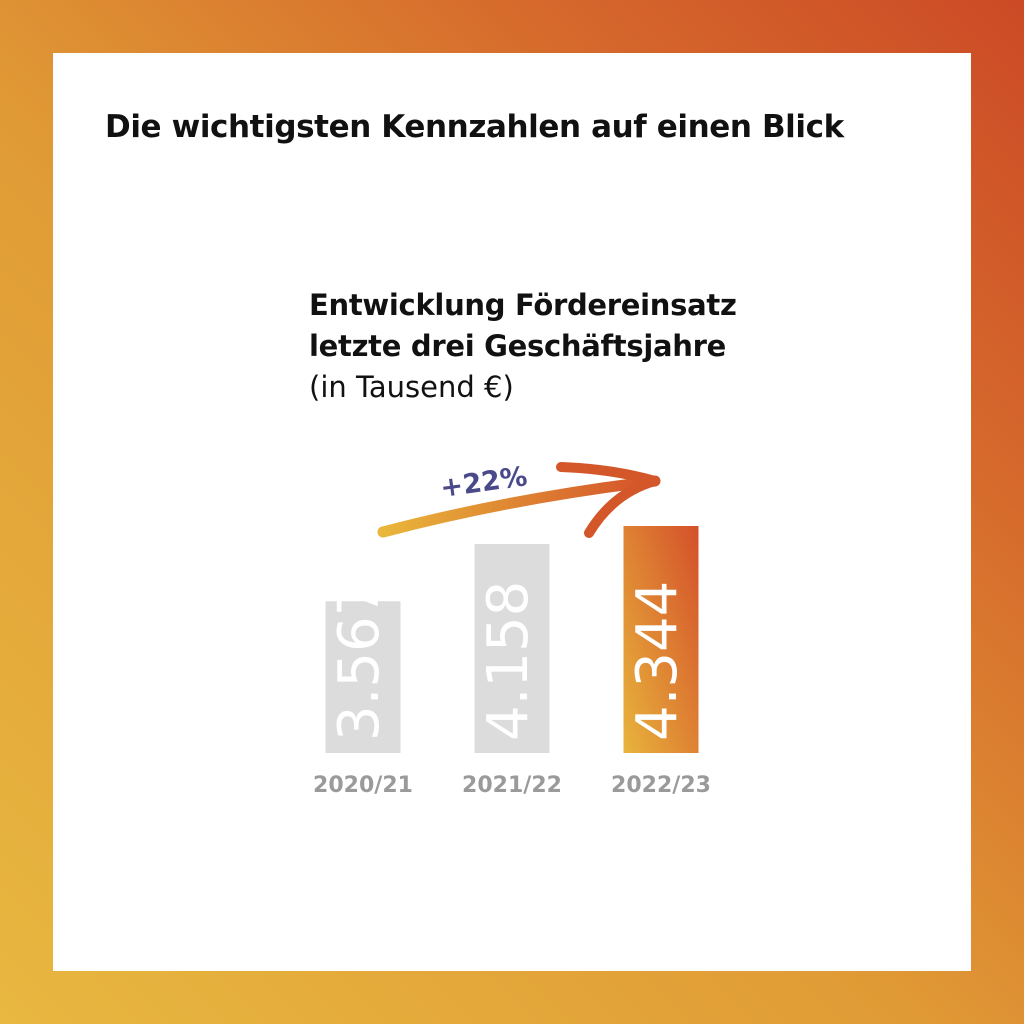 The height and width of the screenshot is (1024, 1024). I want to click on bar-value-label: 4.344, so click(657, 661).